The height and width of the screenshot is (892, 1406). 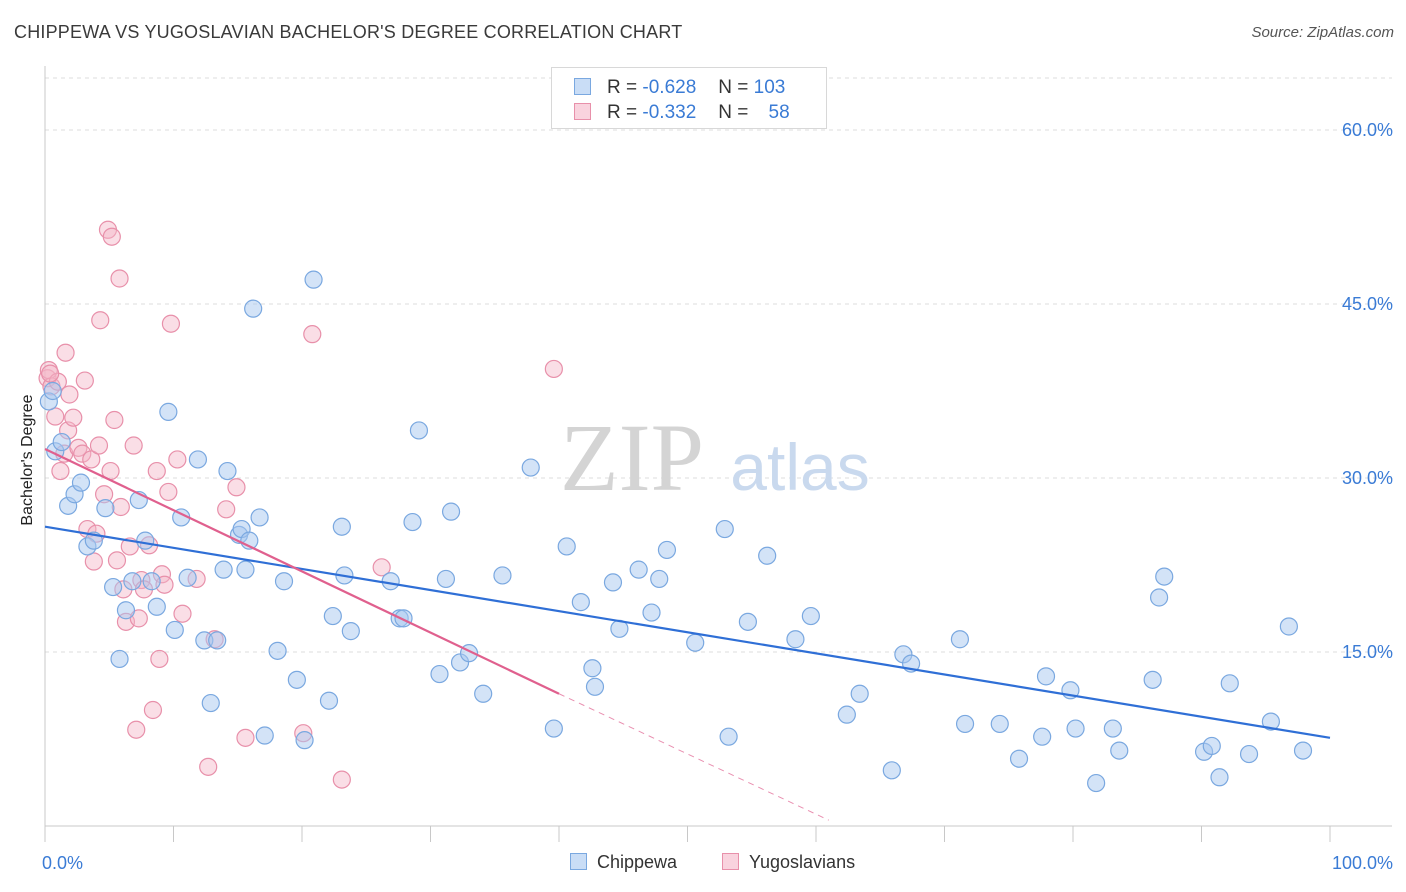 What do you see at coordinates (27, 460) in the screenshot?
I see `y-axis-label: Bachelor's Degree` at bounding box center [27, 460].